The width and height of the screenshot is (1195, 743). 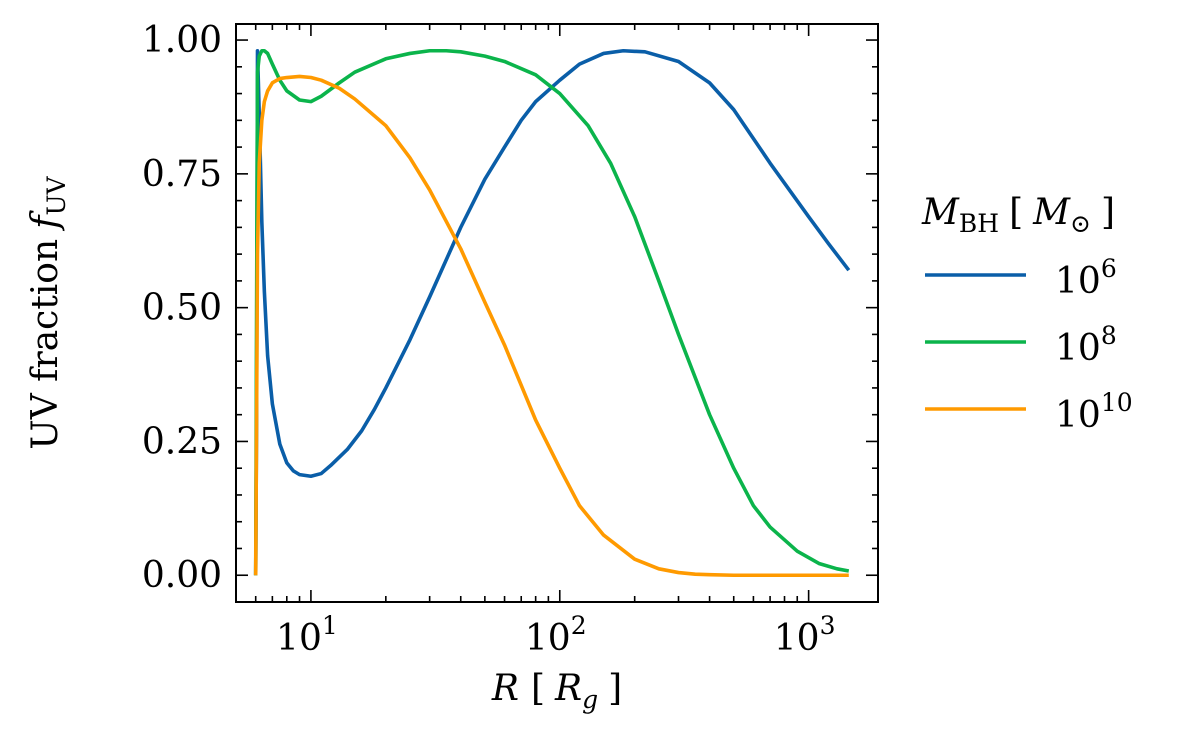 What do you see at coordinates (1086, 345) in the screenshot?
I see `legend-label-8: 108` at bounding box center [1086, 345].